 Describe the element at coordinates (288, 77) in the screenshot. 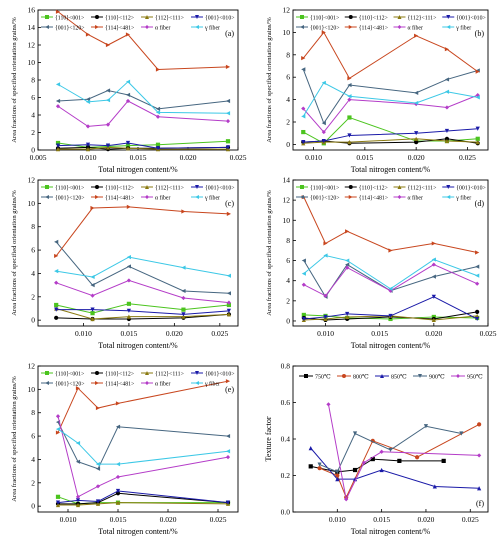

I see `y-tick-label: 6` at that location.